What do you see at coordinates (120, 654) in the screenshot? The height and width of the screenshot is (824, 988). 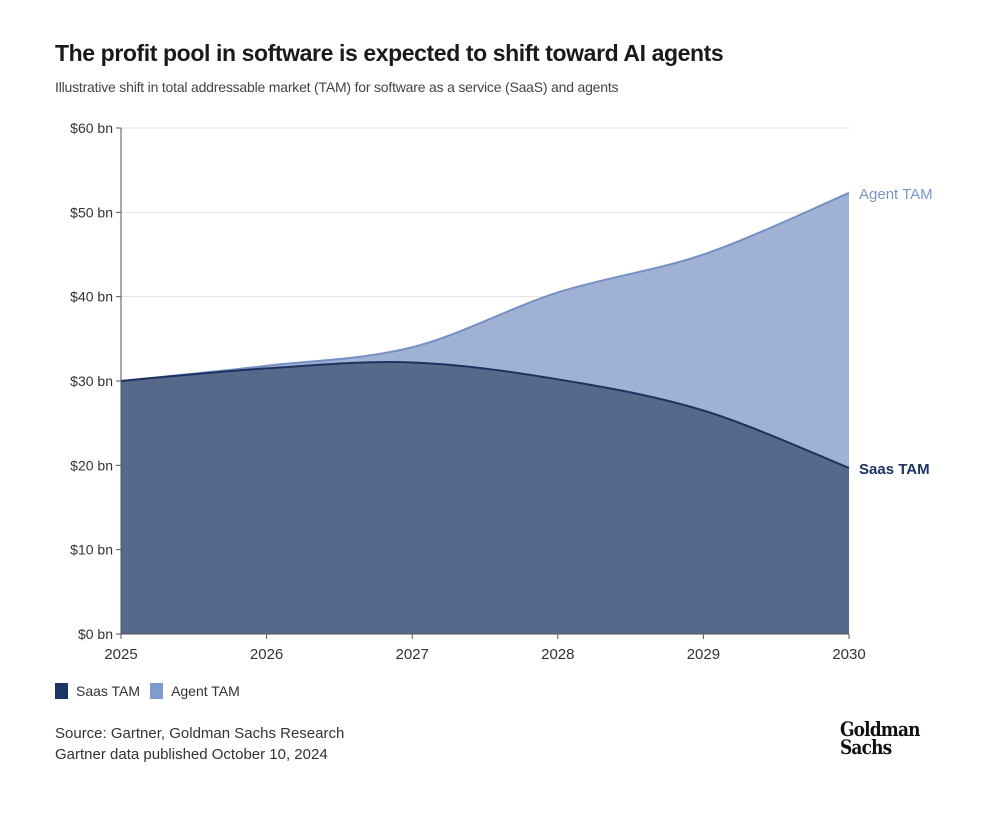 I see `x-tick-label: 2025` at bounding box center [120, 654].